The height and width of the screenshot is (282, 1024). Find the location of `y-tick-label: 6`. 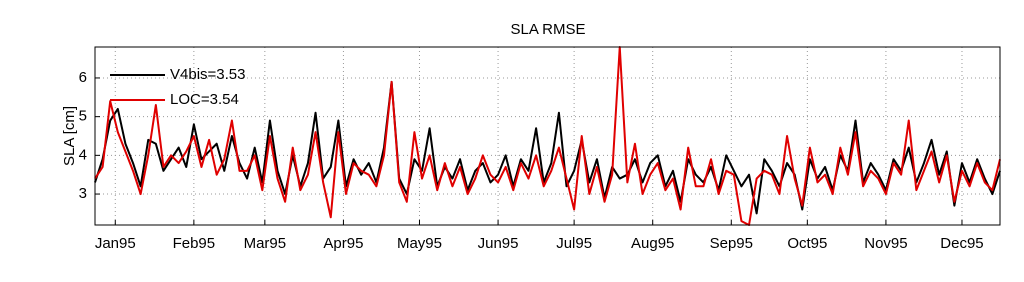

y-tick-label: 6 is located at coordinates (83, 77).